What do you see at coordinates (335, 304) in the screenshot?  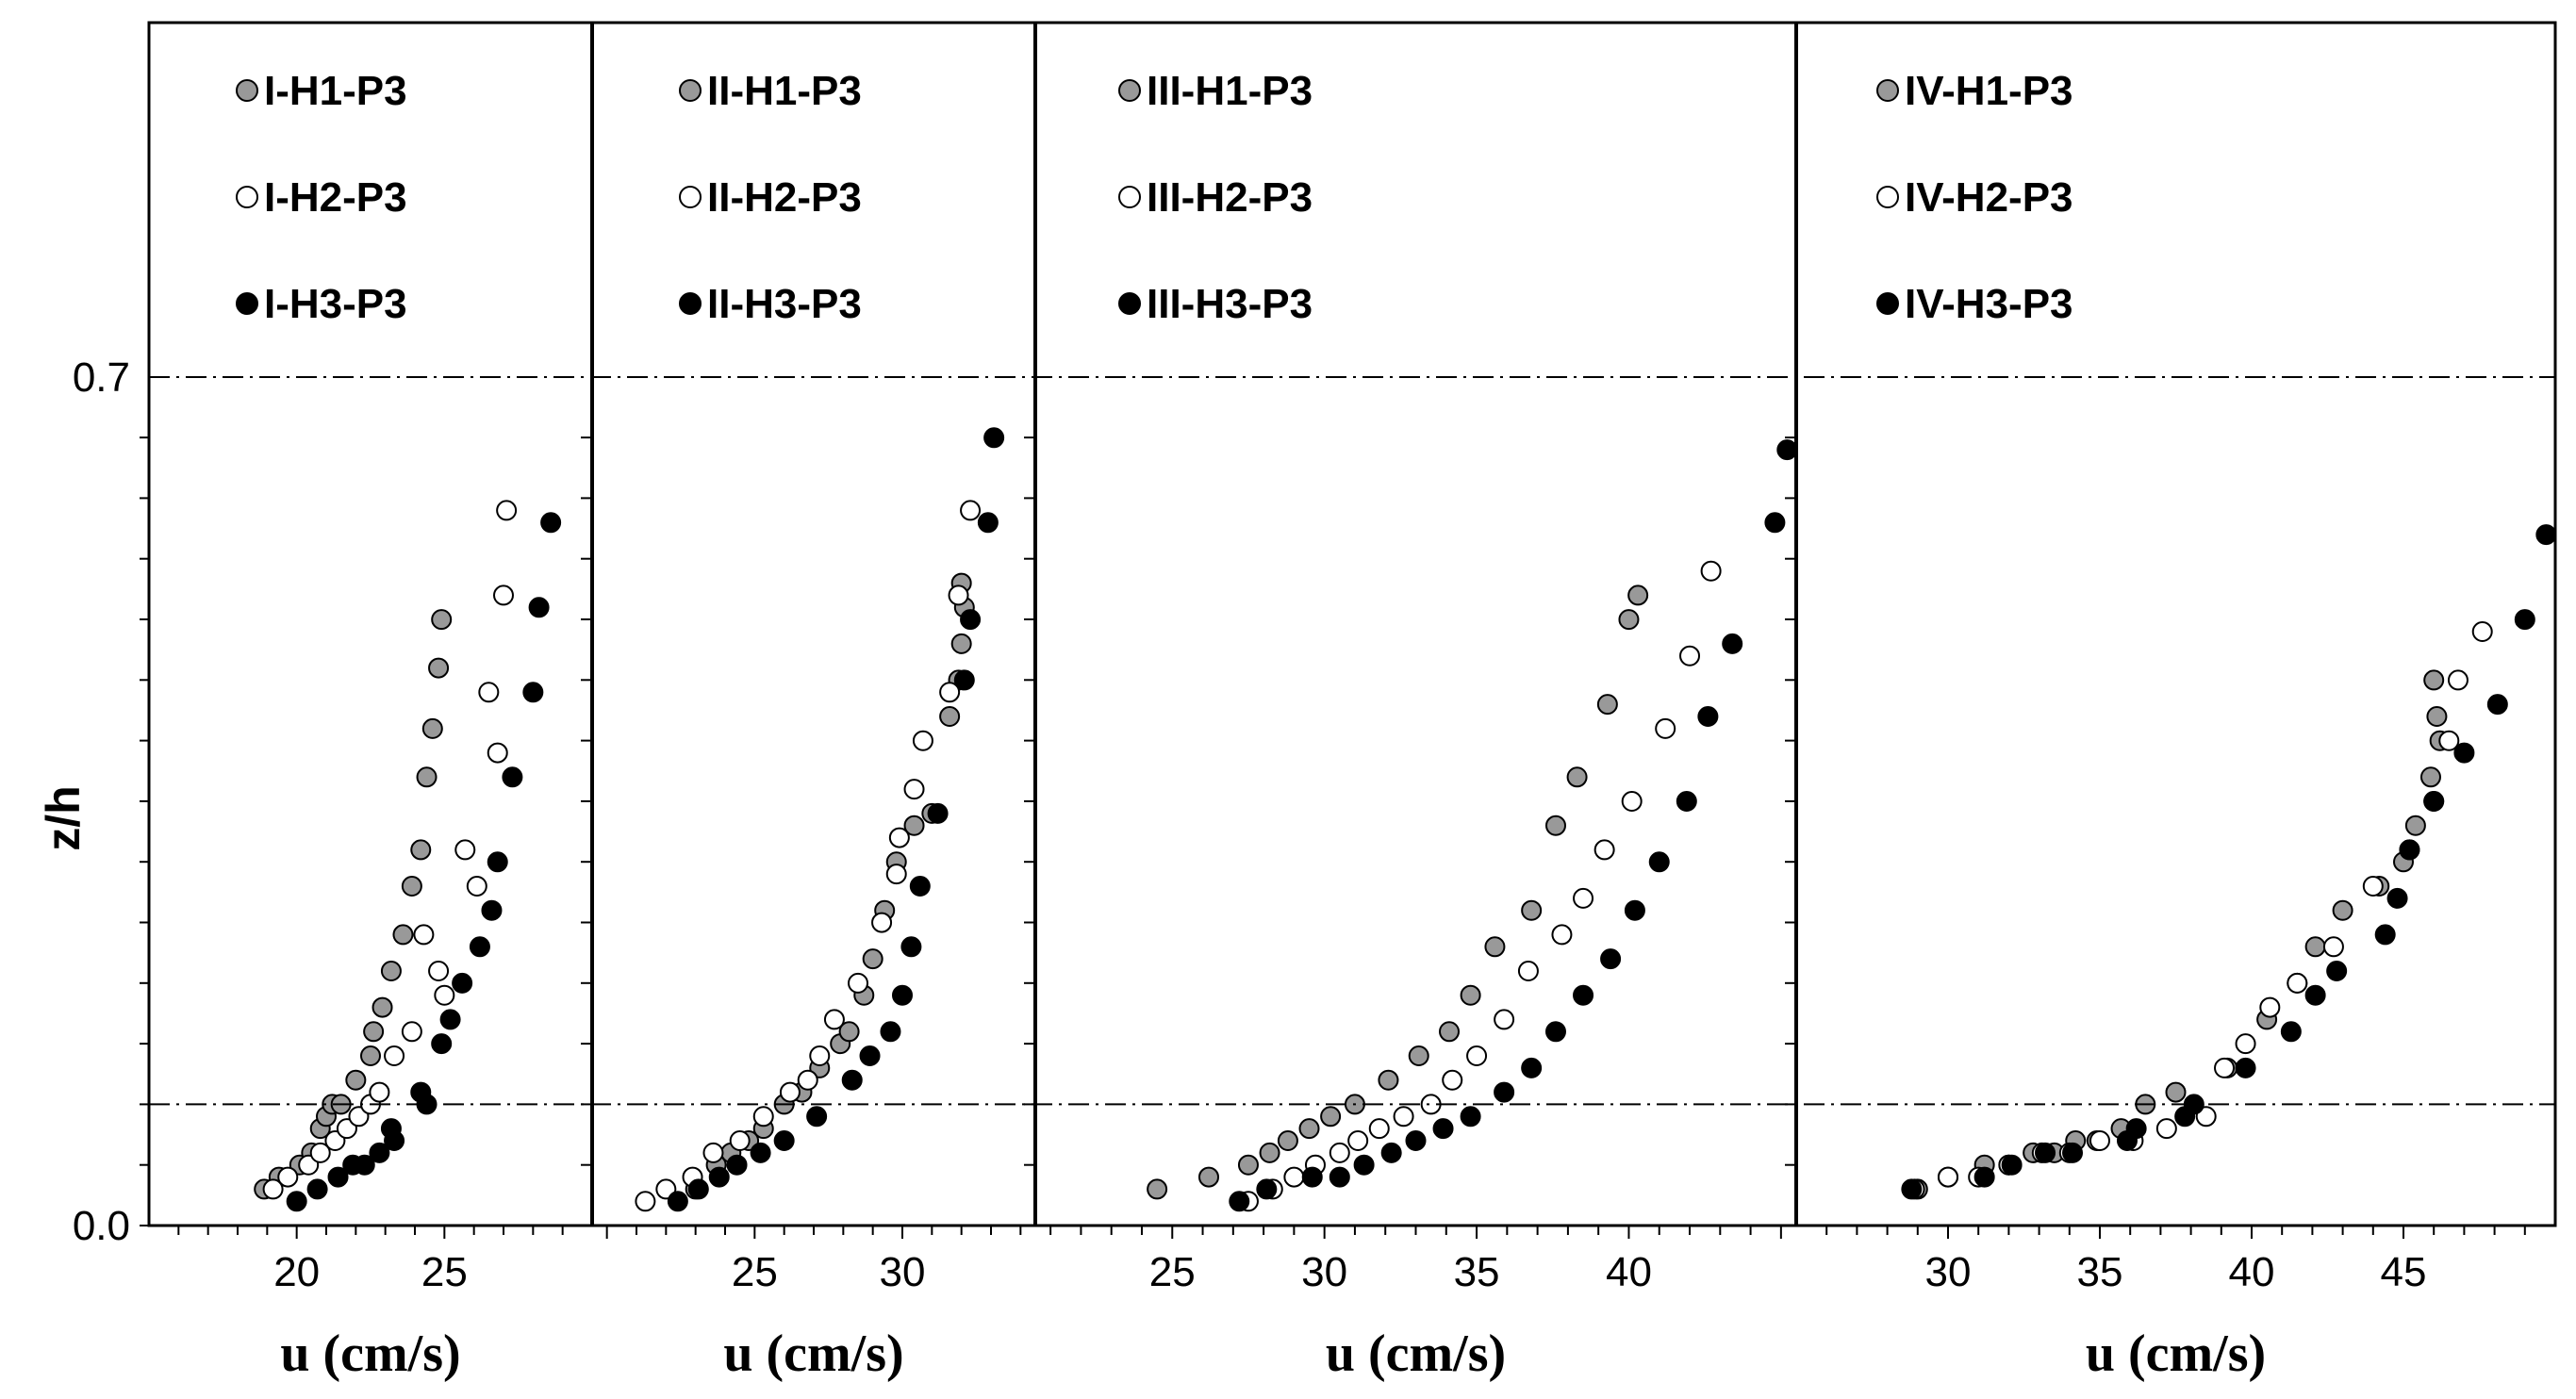 I see `legend-label: I-H3-P3` at bounding box center [335, 304].